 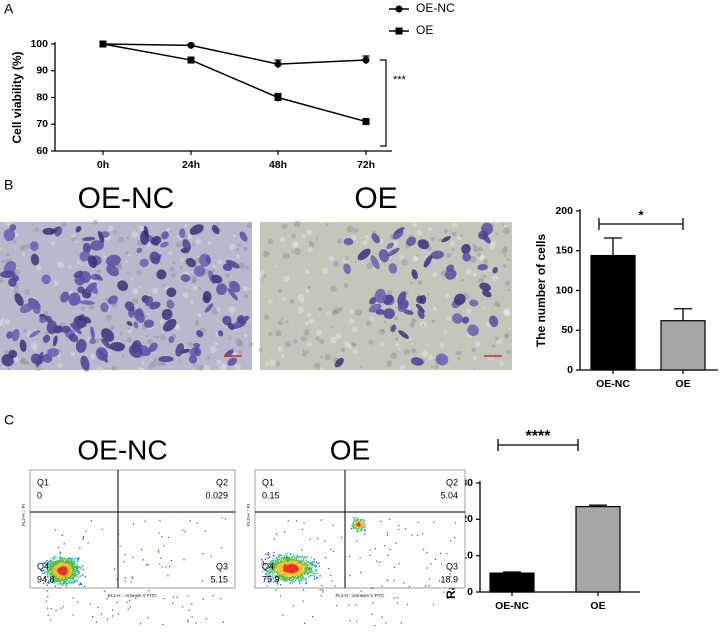 What do you see at coordinates (219, 579) in the screenshot?
I see `quadrant-value: 5.15` at bounding box center [219, 579].